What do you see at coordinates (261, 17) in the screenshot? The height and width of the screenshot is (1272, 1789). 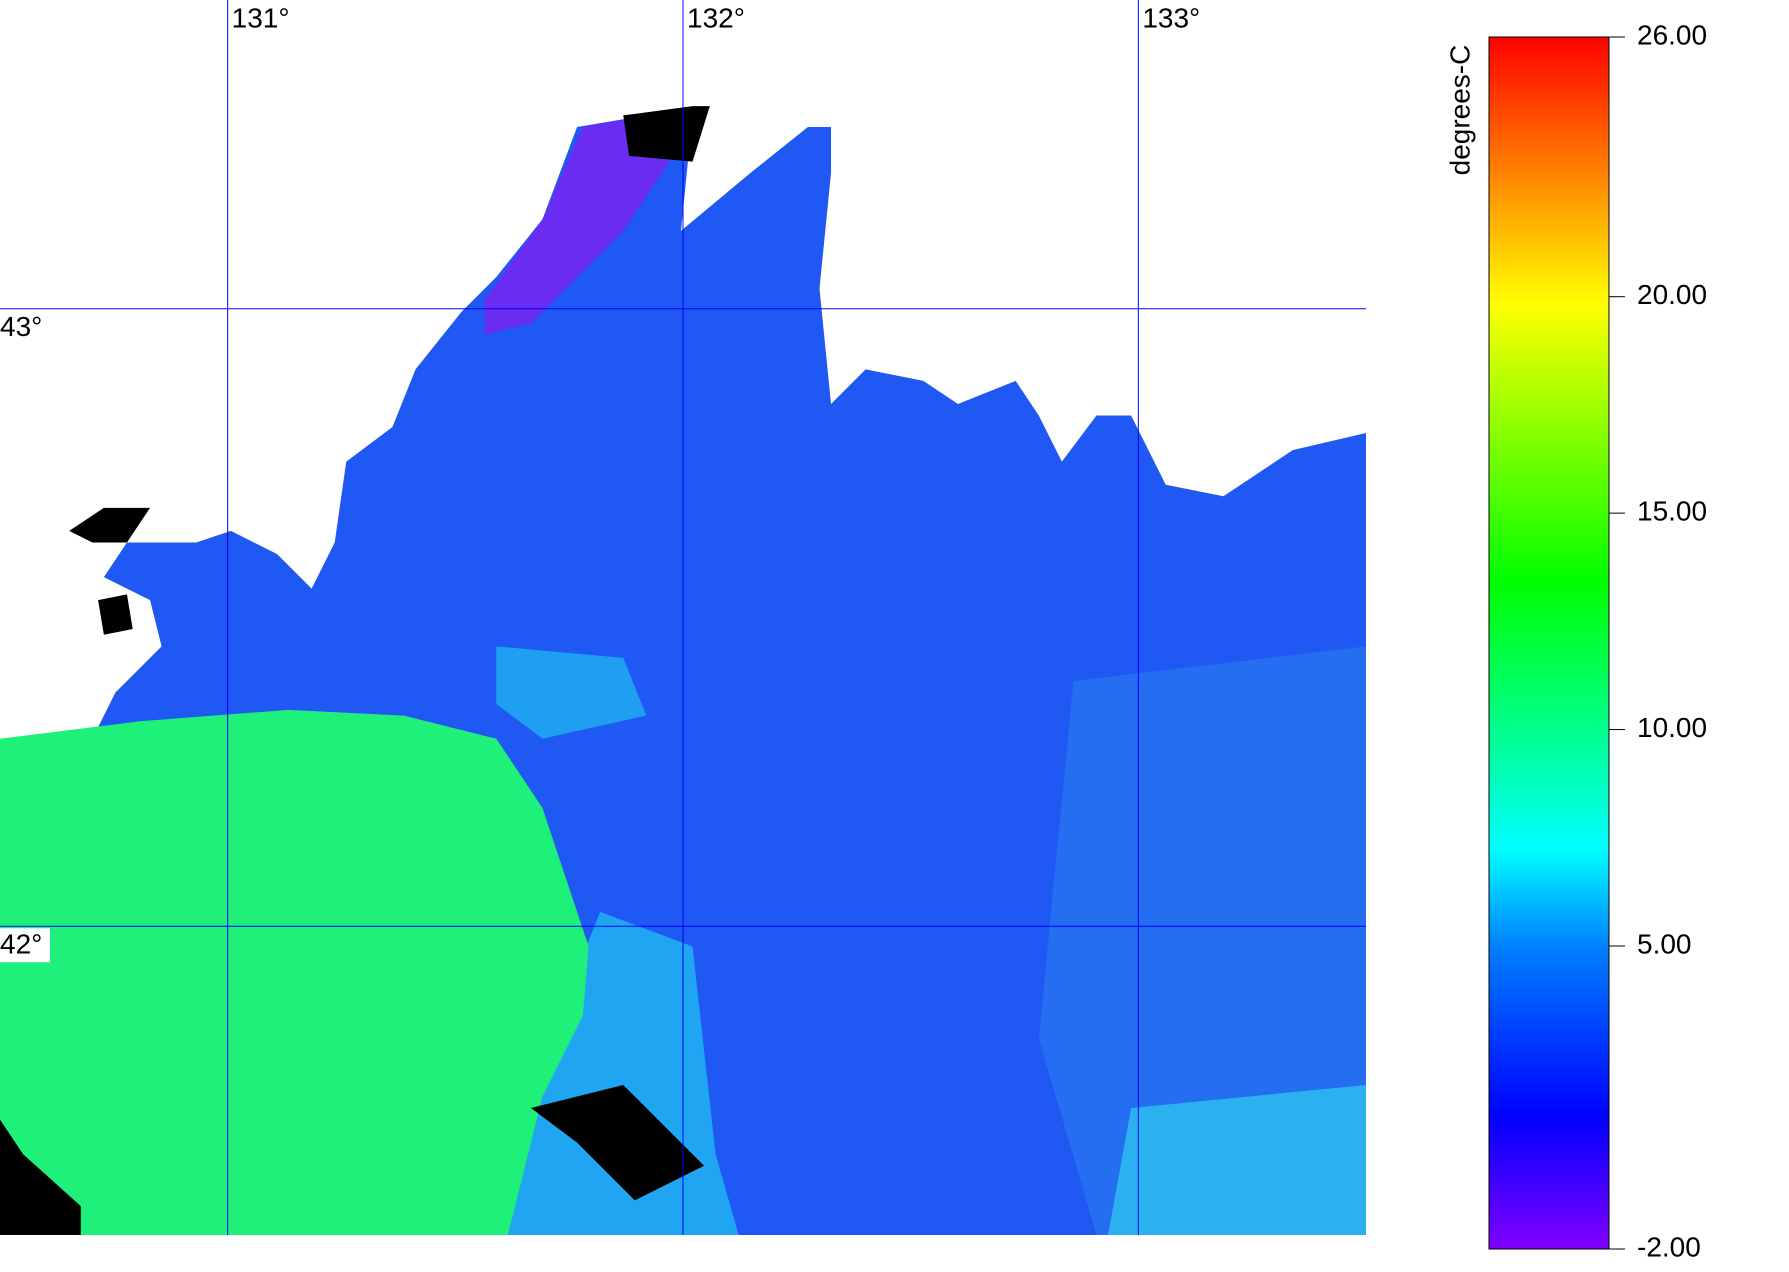 I see `lon-label: 131°` at bounding box center [261, 17].